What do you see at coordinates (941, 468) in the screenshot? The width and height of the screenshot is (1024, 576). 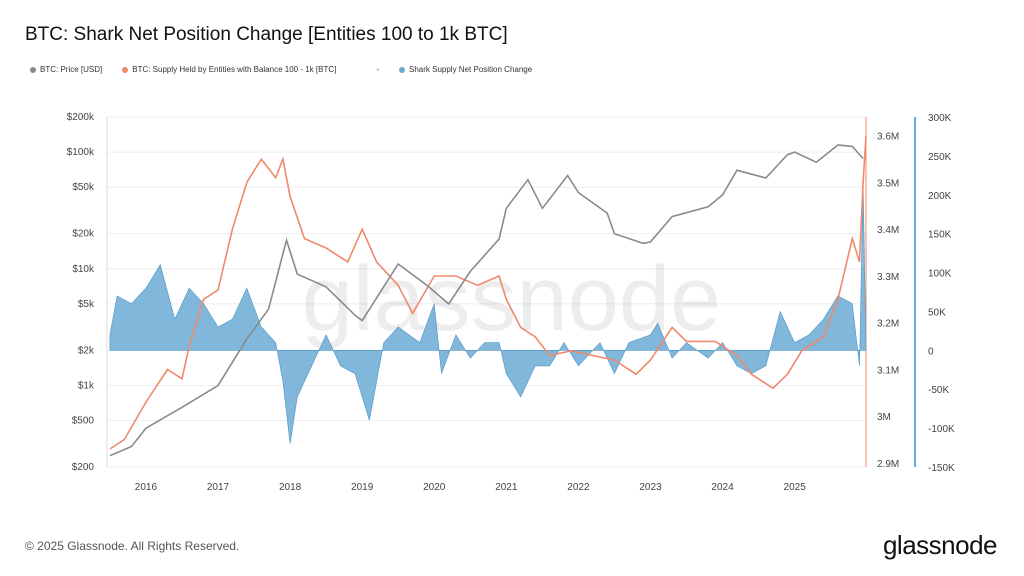 I see `net-tick-label: -150K` at bounding box center [941, 468].